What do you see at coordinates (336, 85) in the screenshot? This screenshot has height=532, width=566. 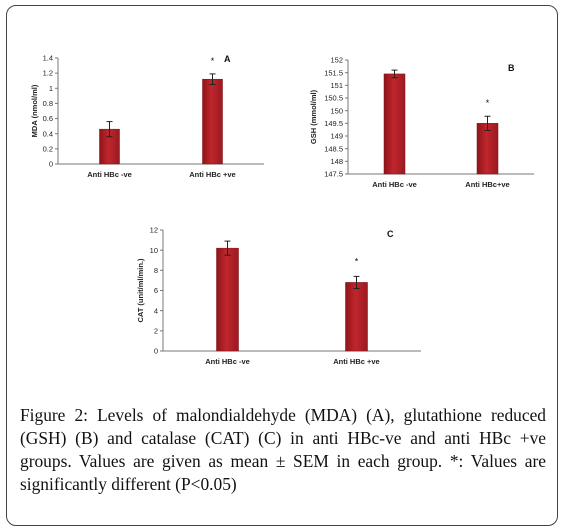 I see `y-tick-label-b: 151` at bounding box center [336, 85].